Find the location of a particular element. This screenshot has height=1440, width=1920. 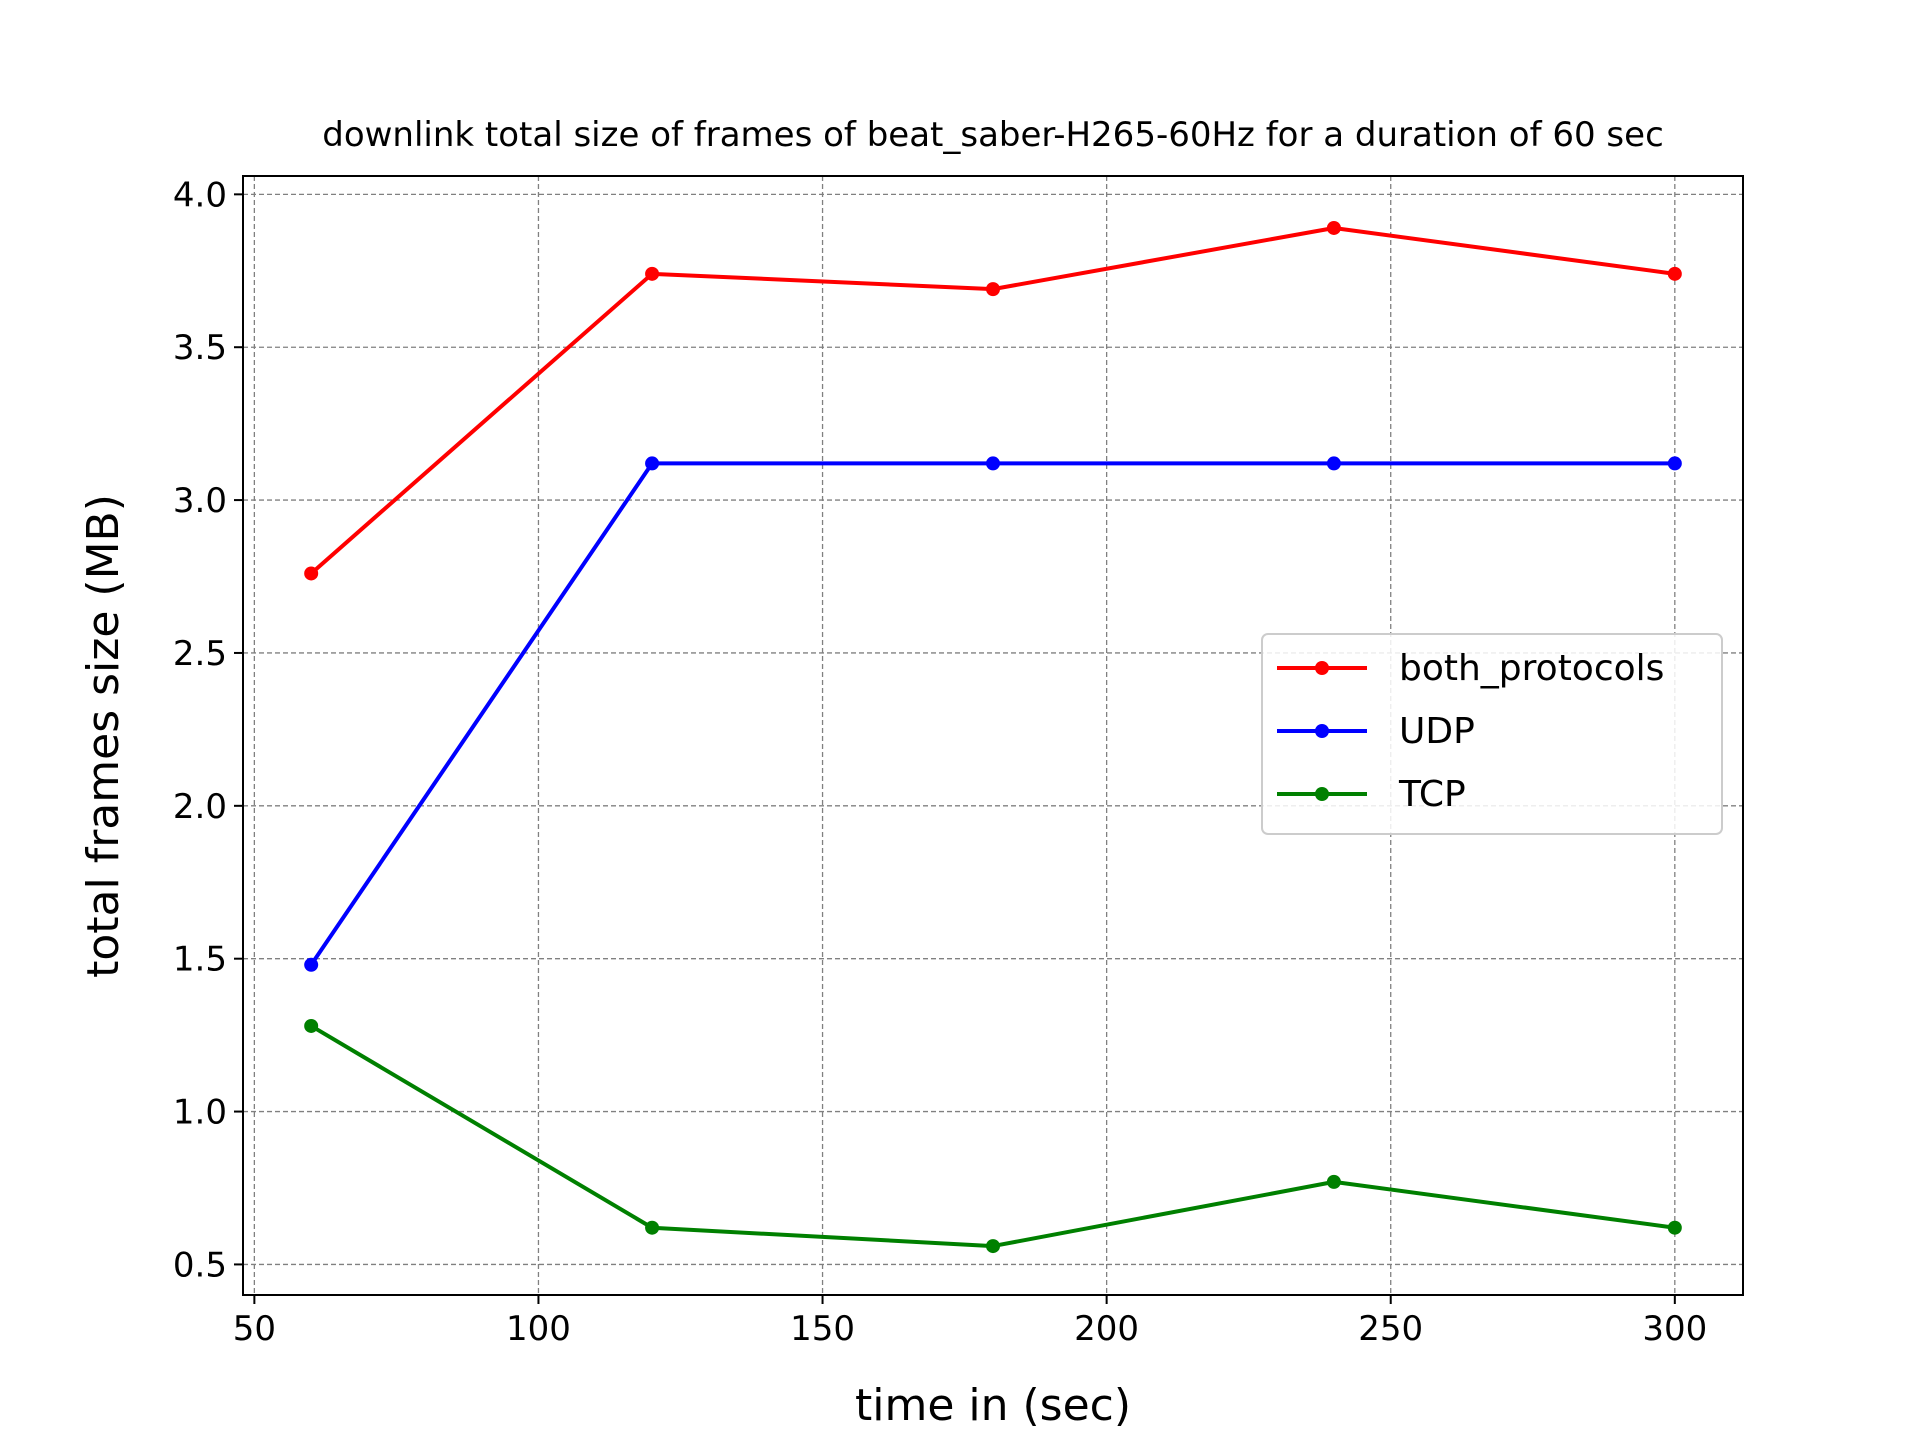

series-tcp is located at coordinates (993, 1136).